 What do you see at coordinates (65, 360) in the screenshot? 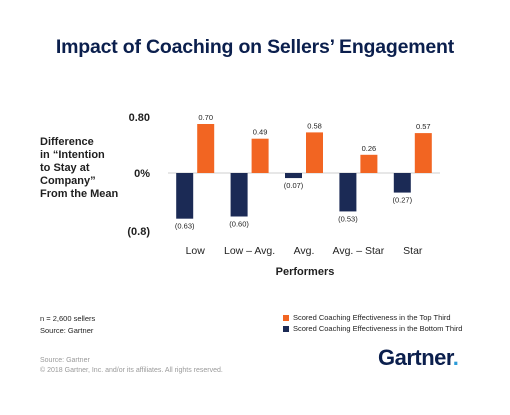
I see `footer-source: Source: Gartner` at bounding box center [65, 360].